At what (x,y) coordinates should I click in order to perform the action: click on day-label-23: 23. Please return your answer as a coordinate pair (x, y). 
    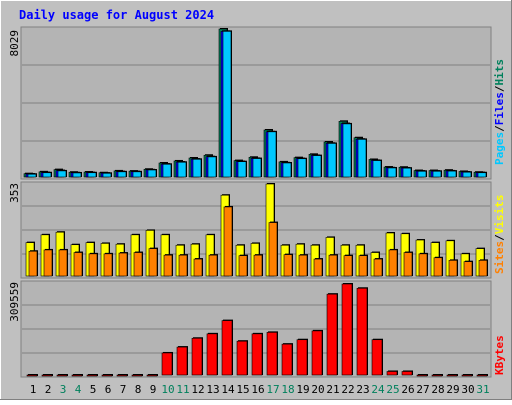
    Looking at the image, I should click on (362, 389).